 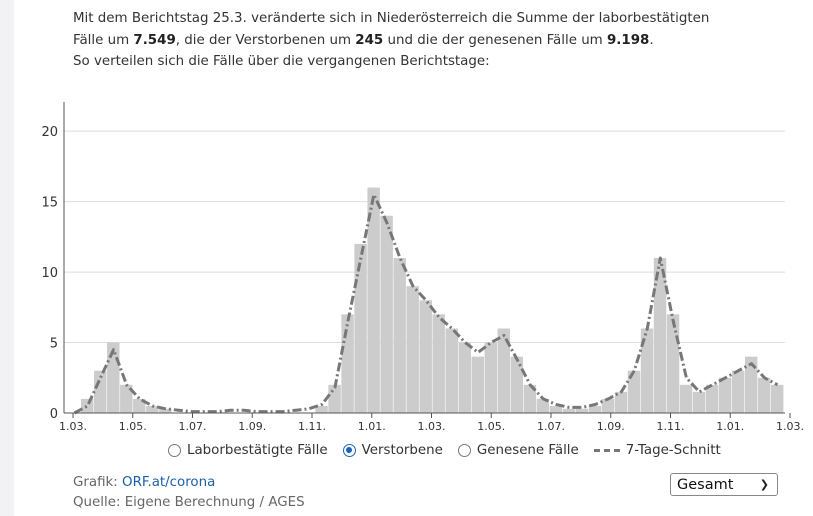 I want to click on y-tick-label: 5, so click(x=54, y=344).